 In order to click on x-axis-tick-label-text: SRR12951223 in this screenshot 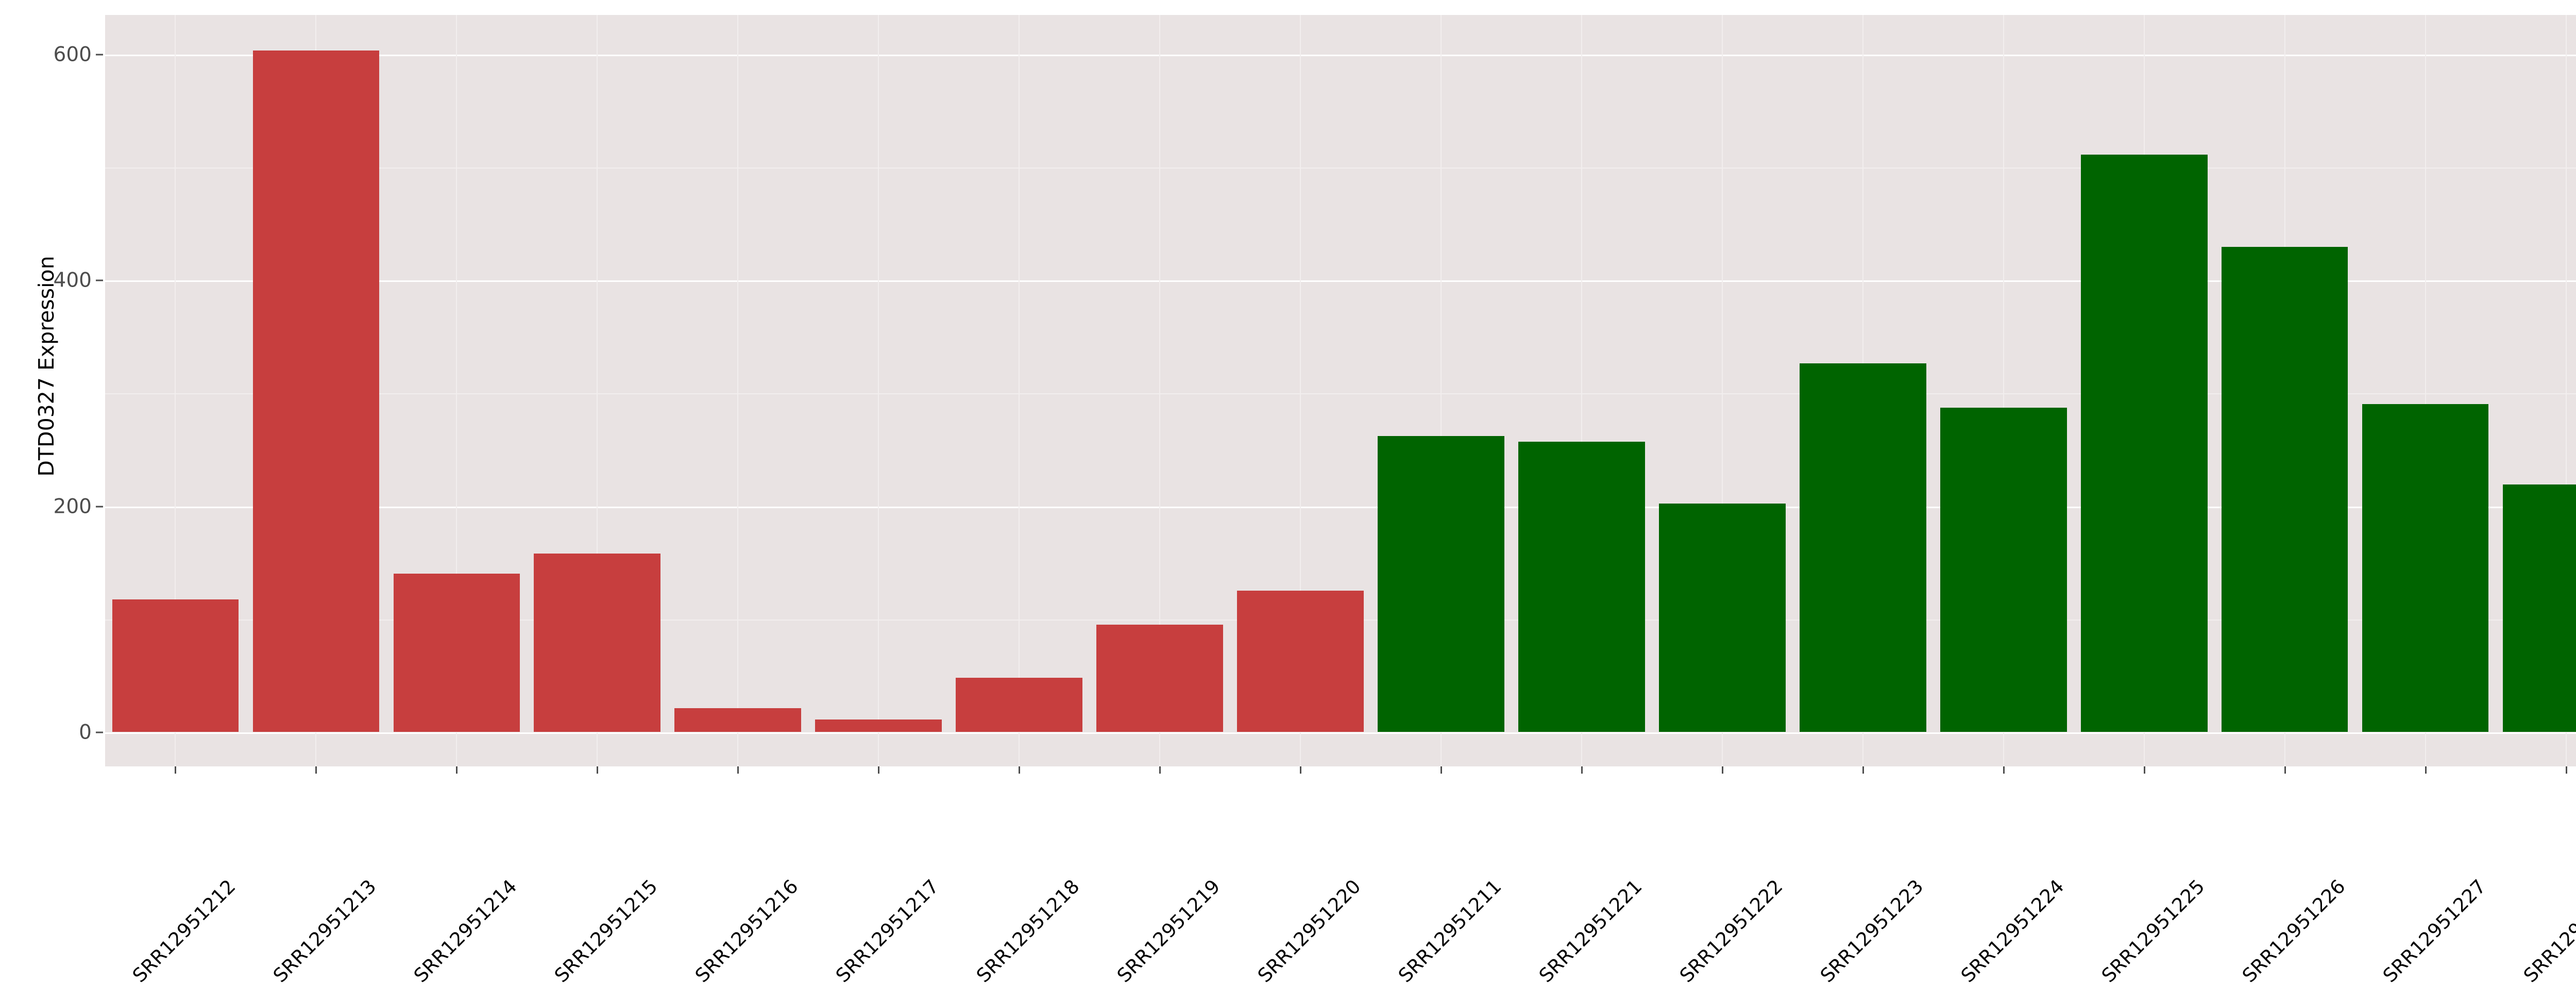, I will do `click(1872, 931)`.